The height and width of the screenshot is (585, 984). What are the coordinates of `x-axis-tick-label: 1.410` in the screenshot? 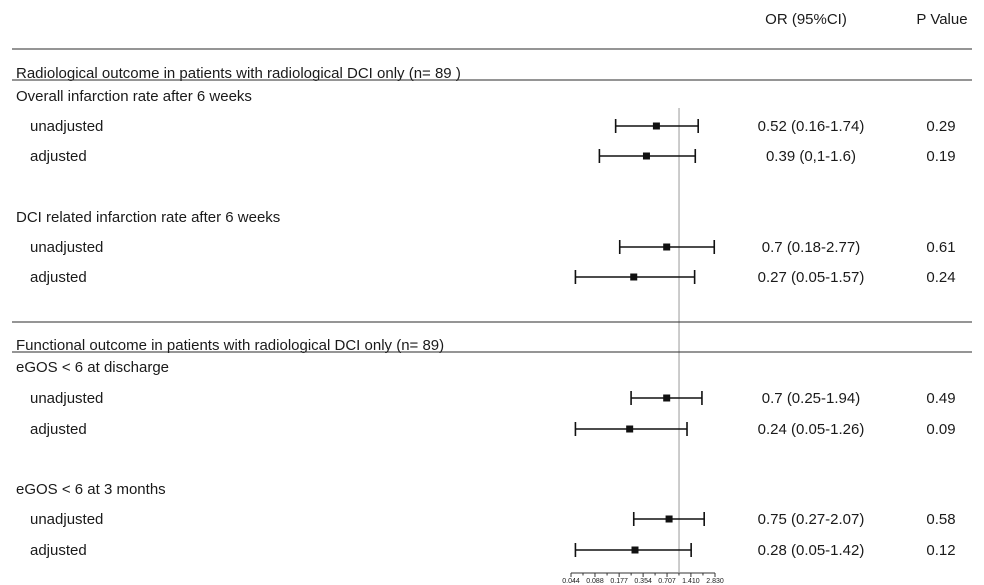 It's located at (691, 581).